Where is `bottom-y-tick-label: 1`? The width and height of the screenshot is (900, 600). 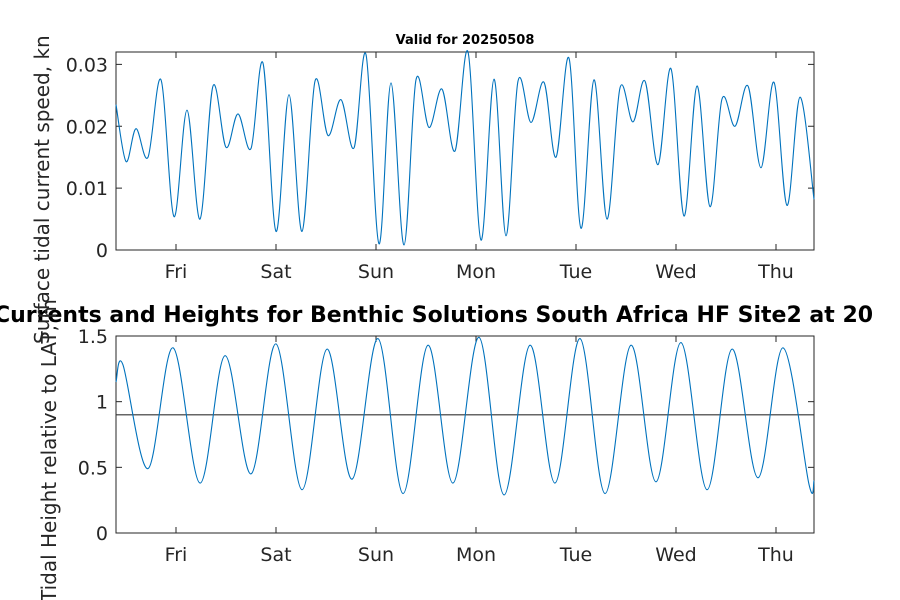
bottom-y-tick-label: 1 is located at coordinates (102, 403).